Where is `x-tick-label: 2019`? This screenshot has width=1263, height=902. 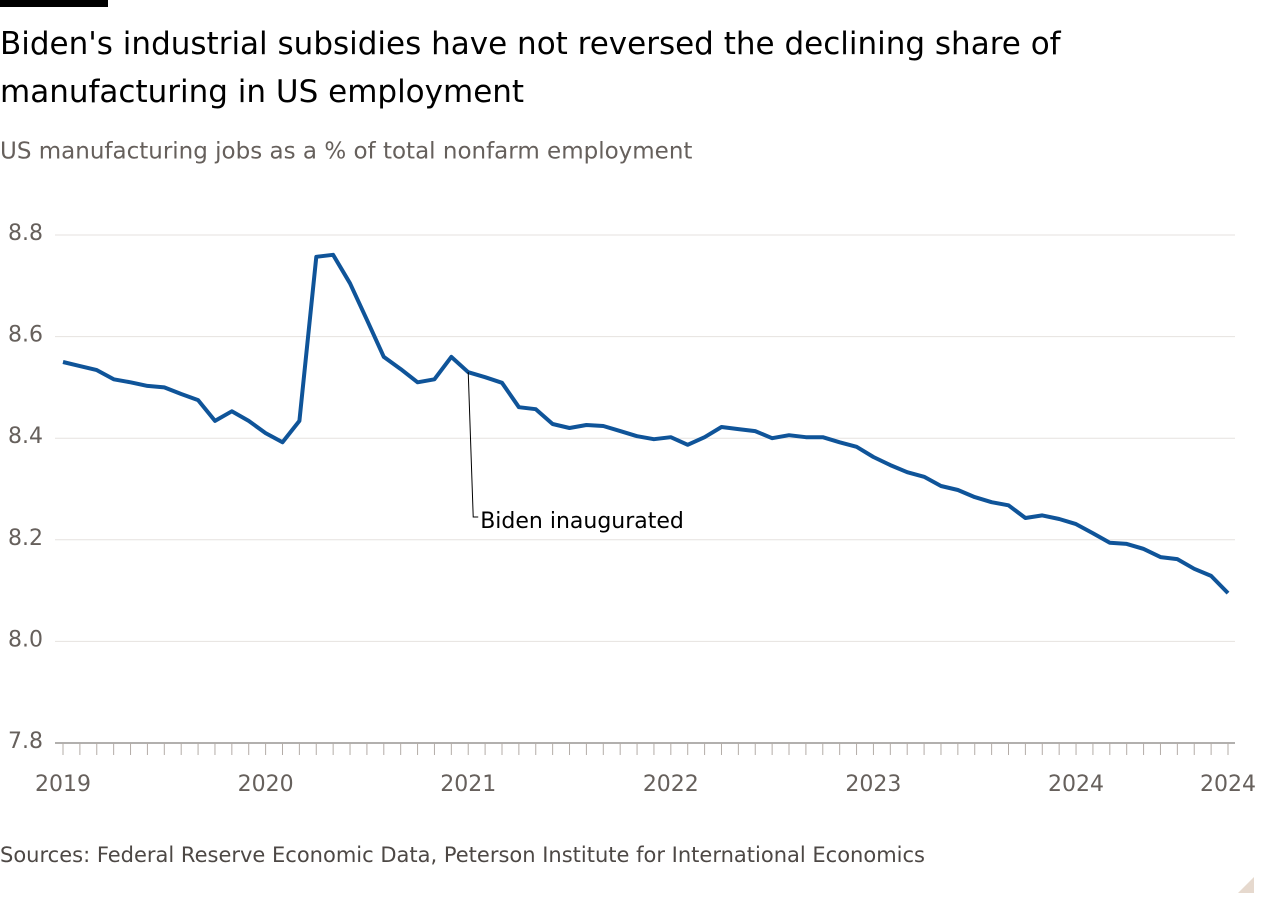
x-tick-label: 2019 is located at coordinates (63, 784).